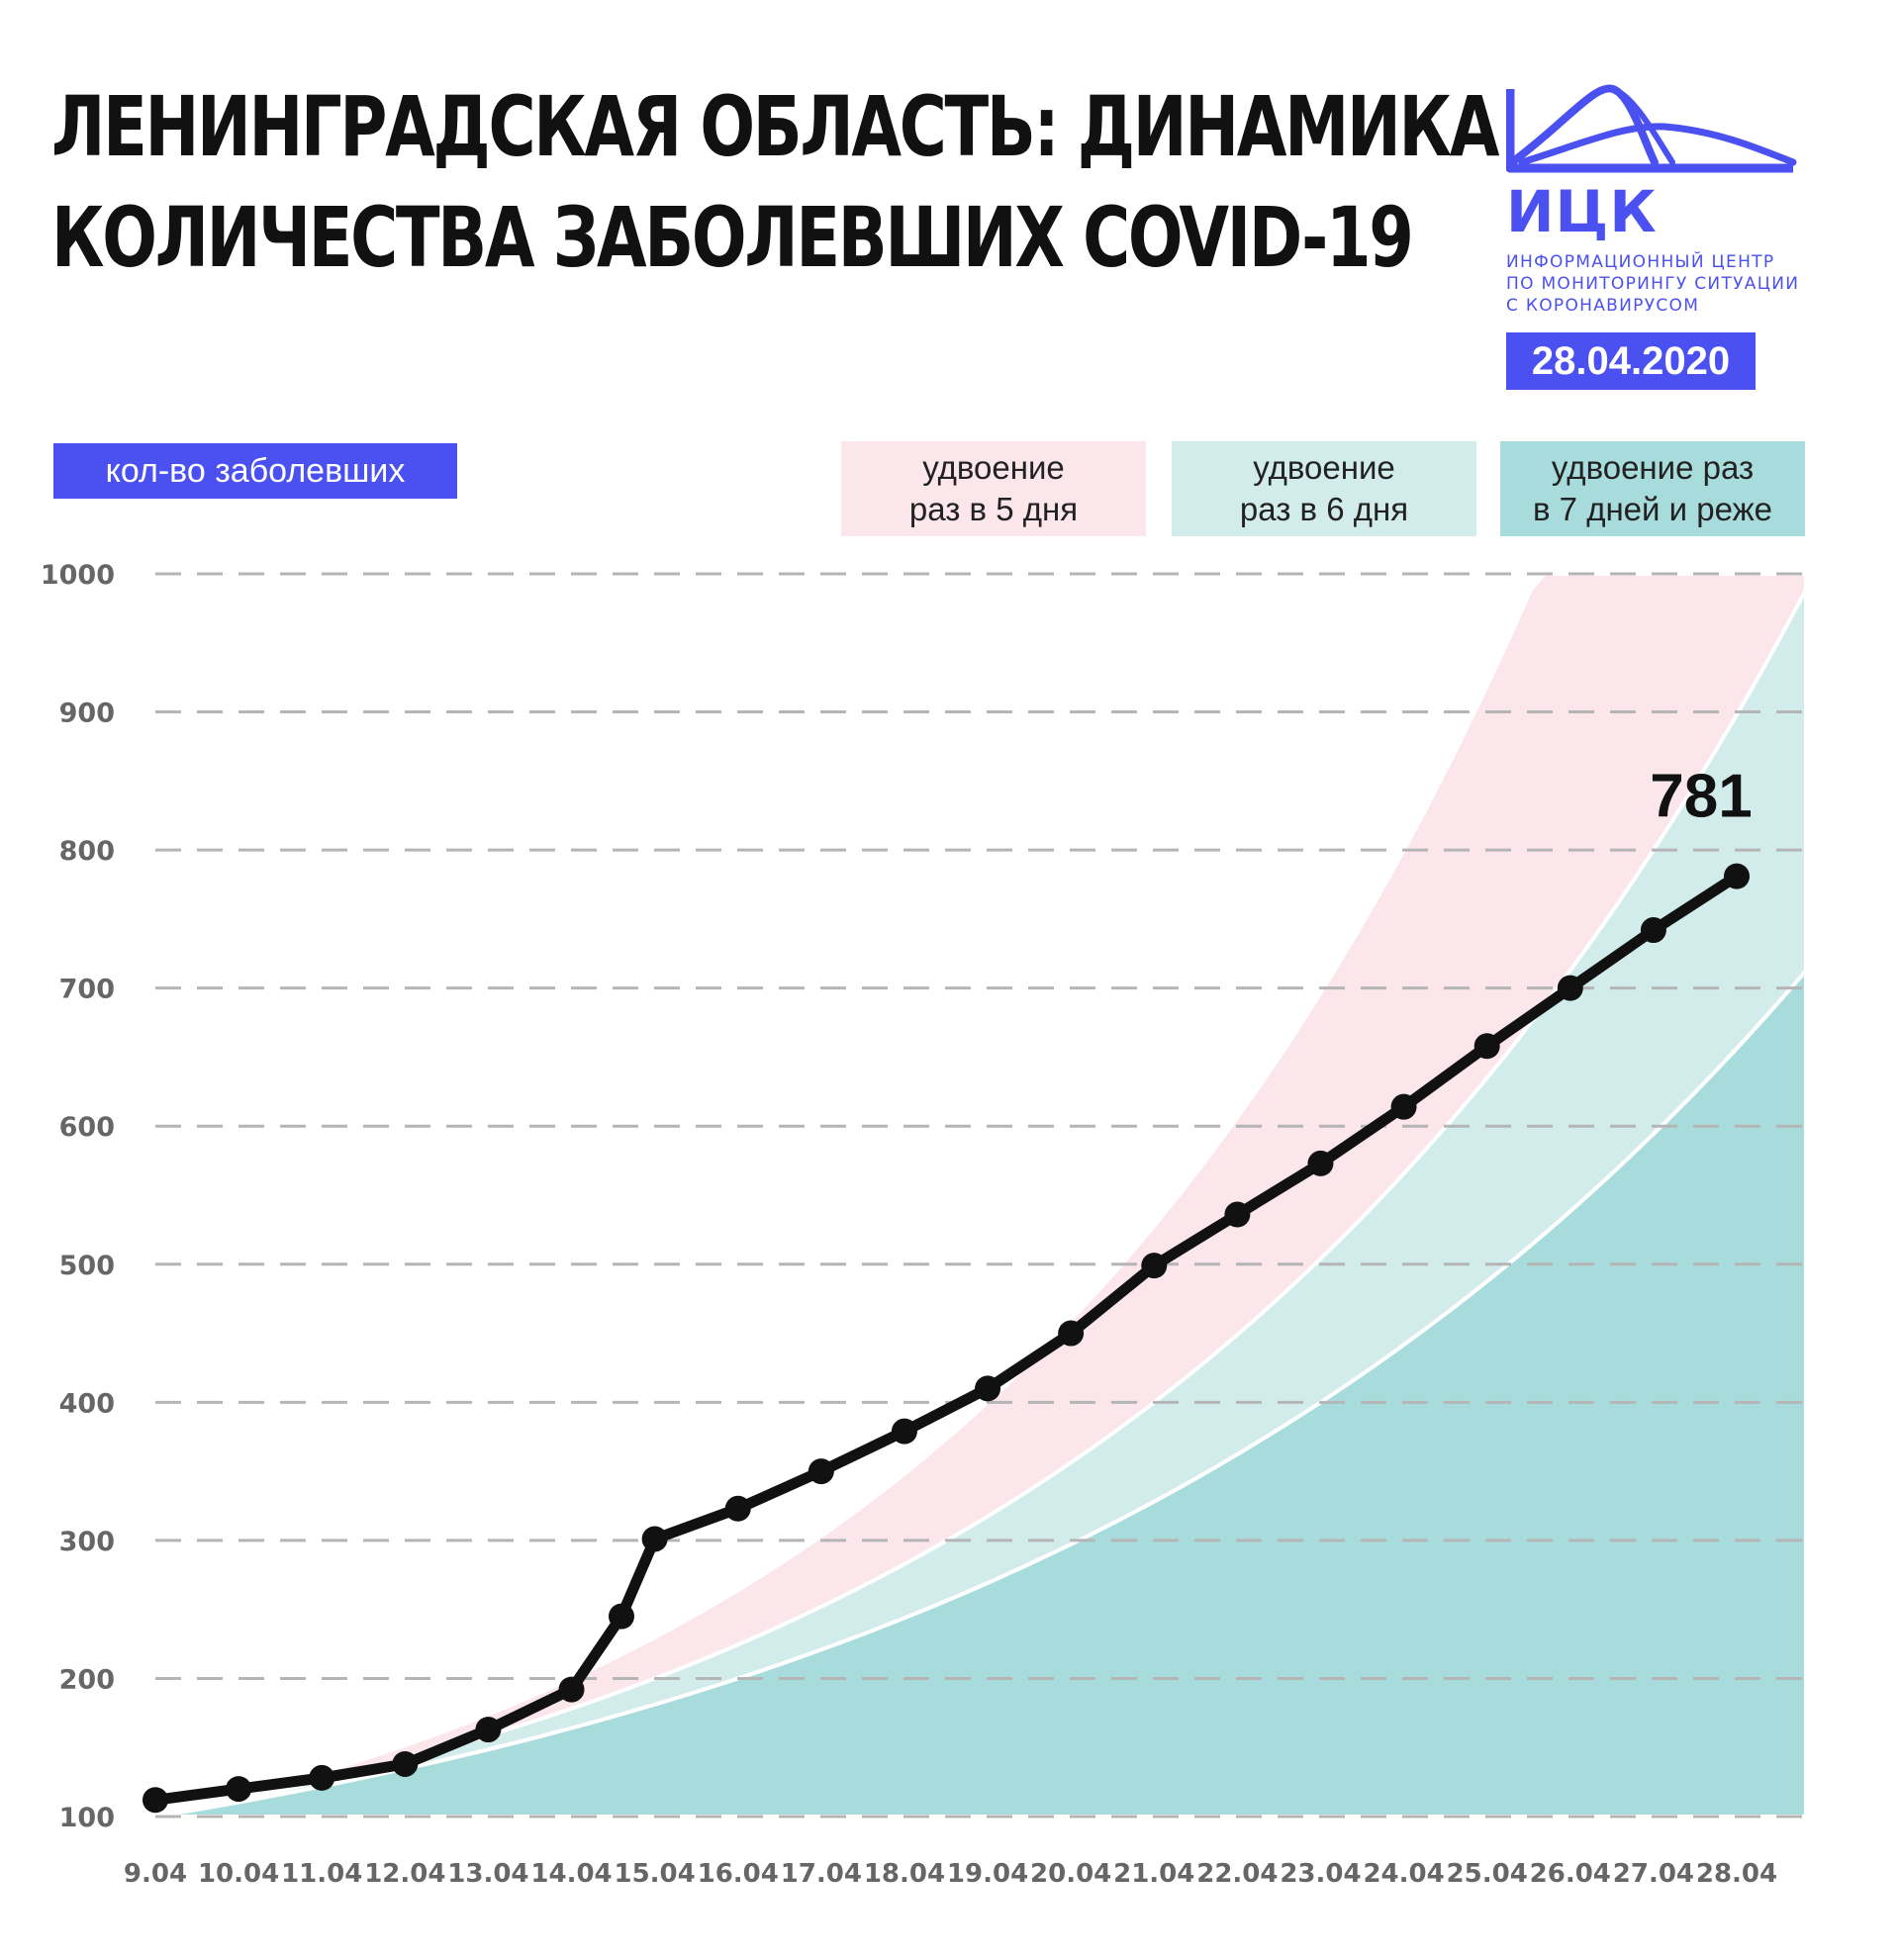 The image size is (1900, 1960). I want to click on logo-subtitle-line-1: ИНФОРМАЦИОННЫЙ ЦЕНТР, so click(1640, 262).